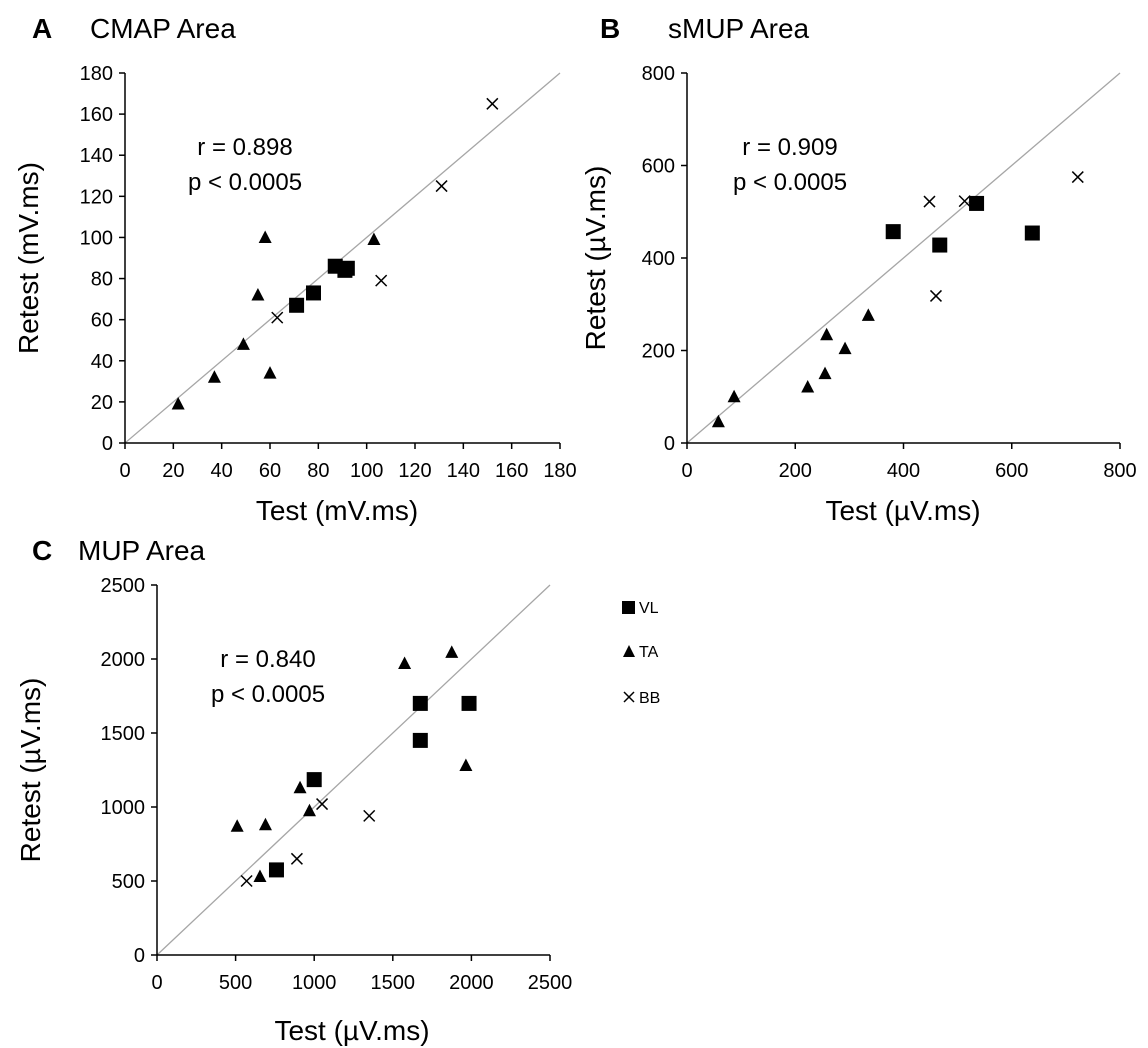 This screenshot has width=1148, height=1048. What do you see at coordinates (222, 471) in the screenshot?
I see `x-tick-label: 40` at bounding box center [222, 471].